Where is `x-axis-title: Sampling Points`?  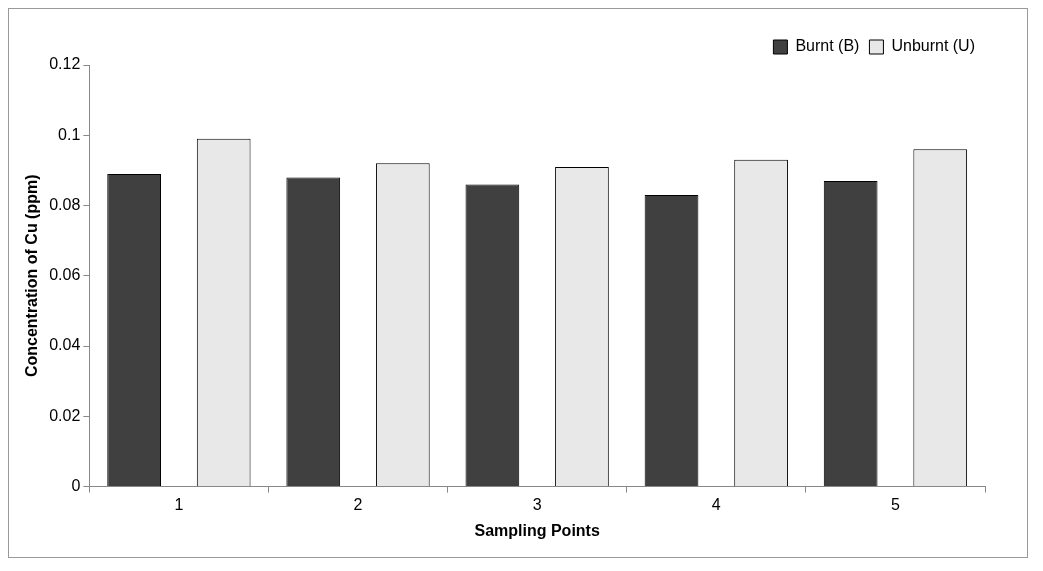 x-axis-title: Sampling Points is located at coordinates (537, 530).